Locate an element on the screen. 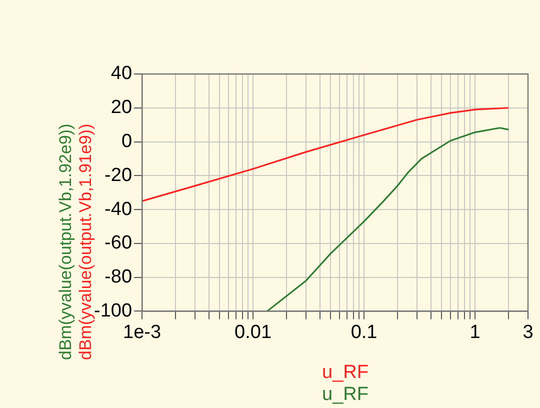 The height and width of the screenshot is (408, 540). y-tick-label: -40 is located at coordinates (118, 209).